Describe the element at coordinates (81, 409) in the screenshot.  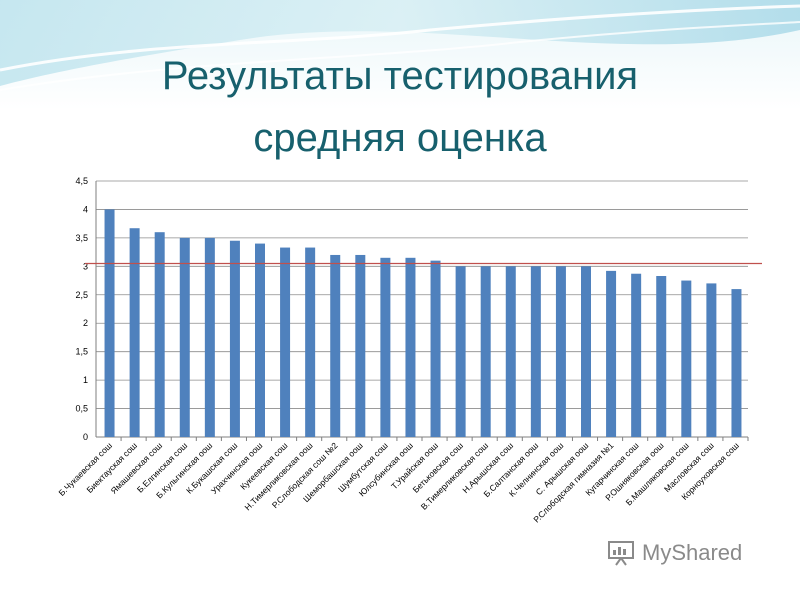
I see `y-tick-label: 0,5` at that location.